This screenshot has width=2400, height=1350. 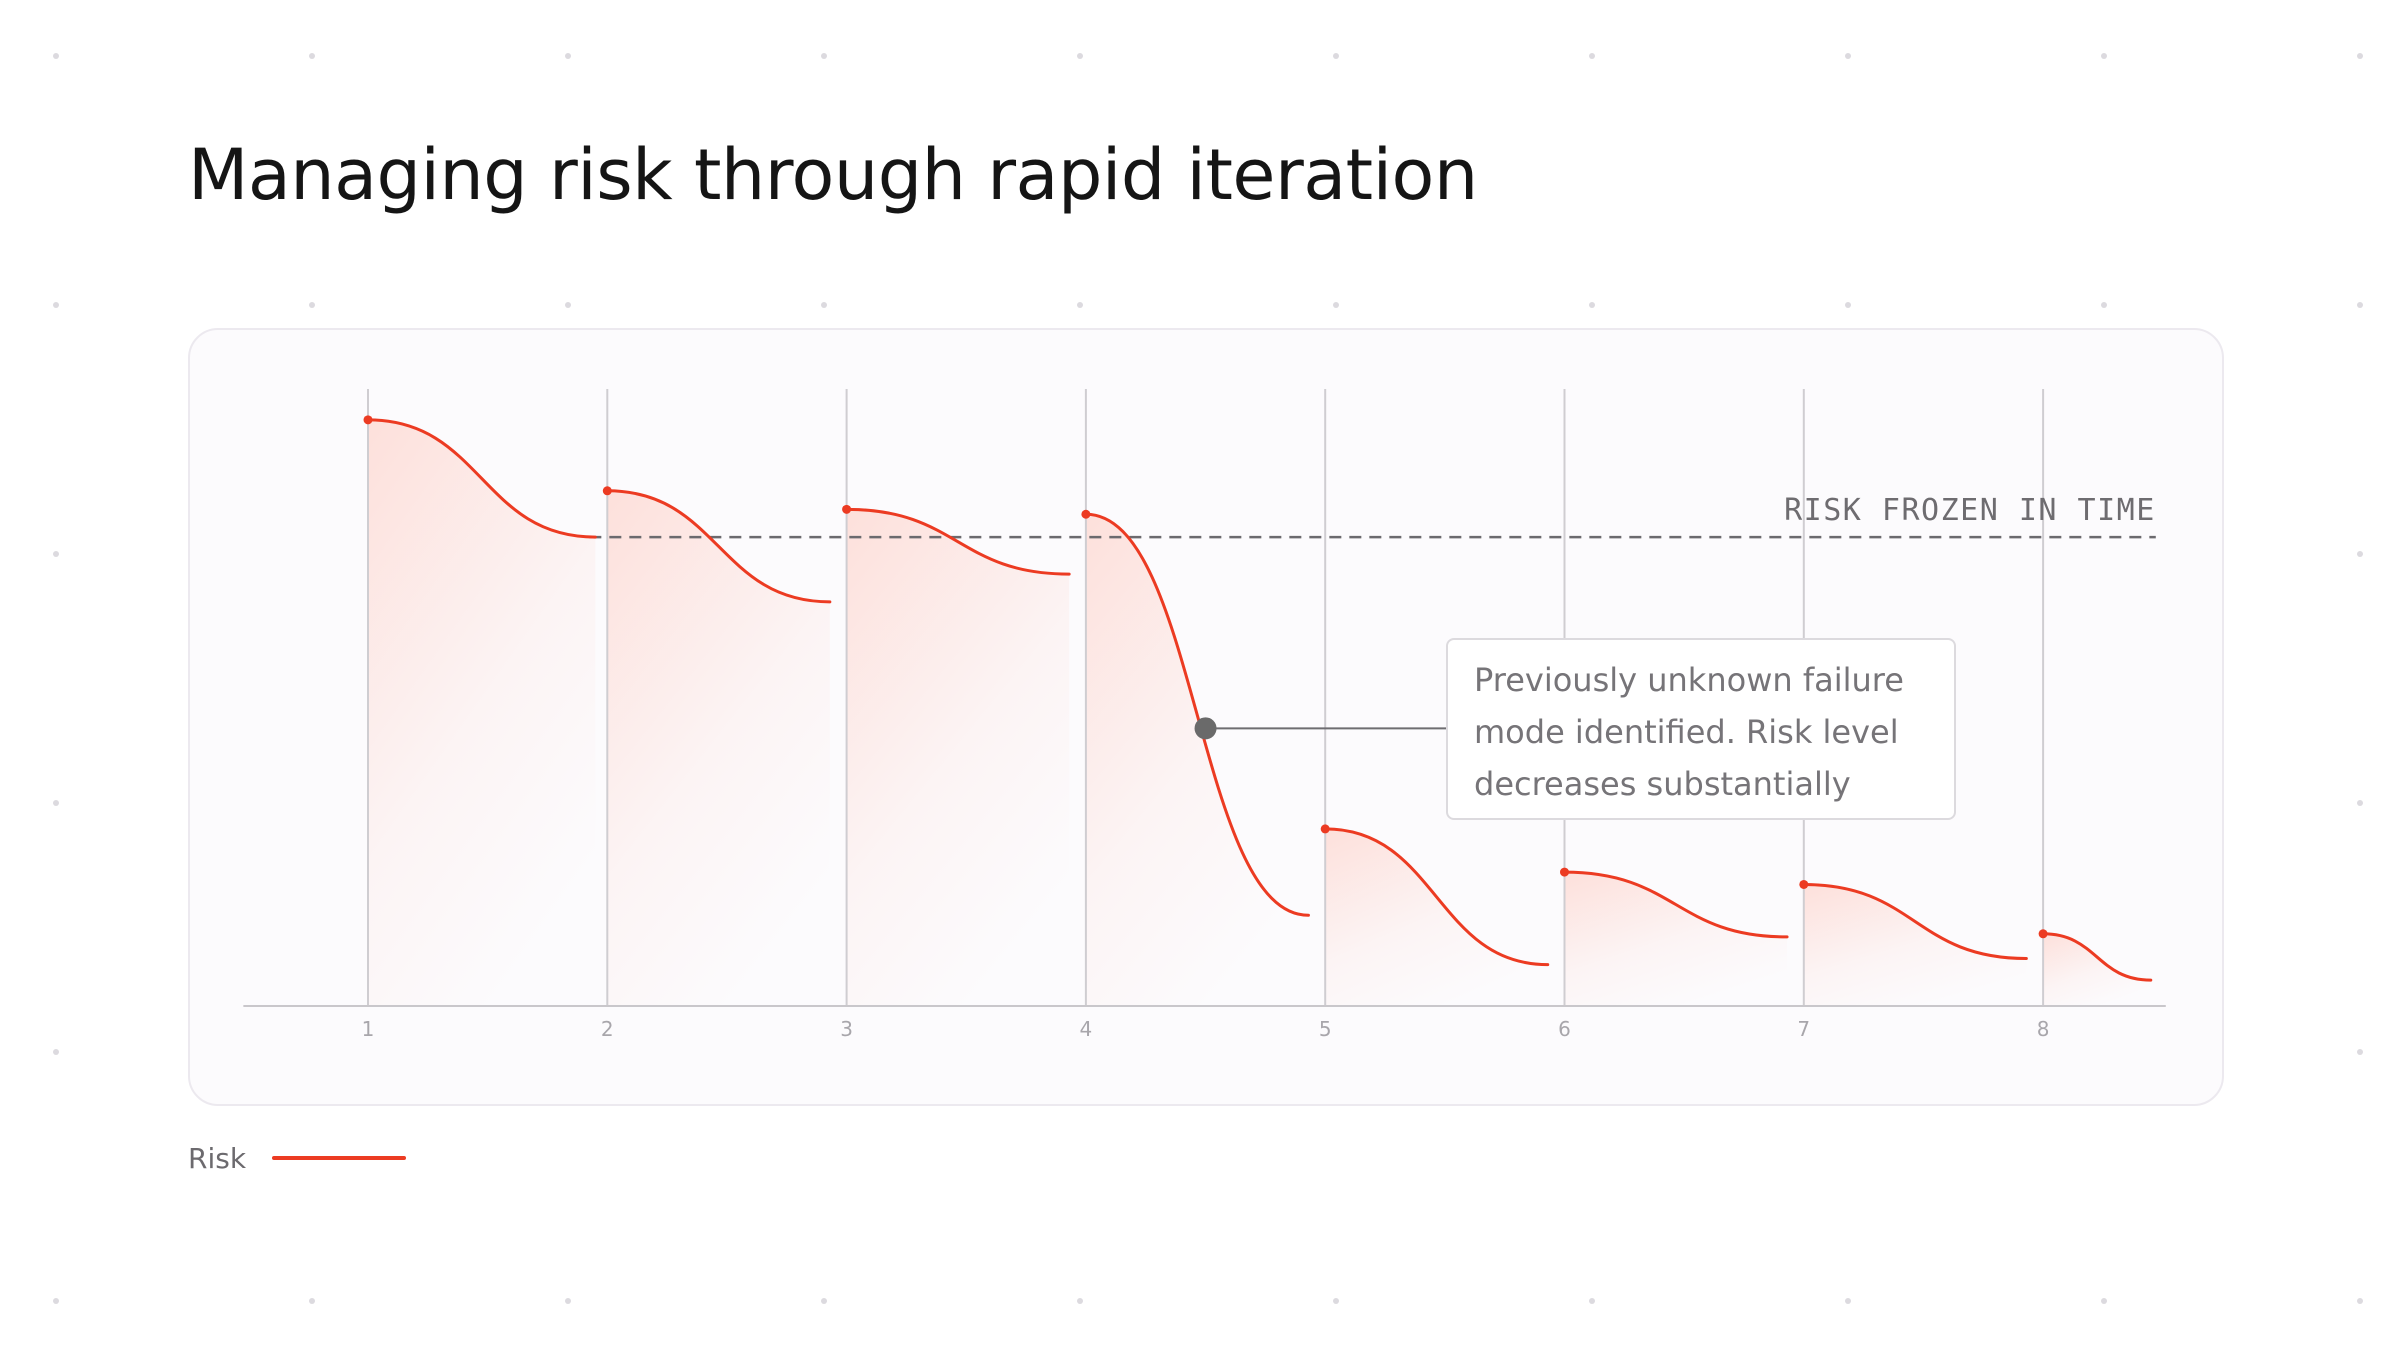 I want to click on legend-swatch-risk, so click(x=339, y=1158).